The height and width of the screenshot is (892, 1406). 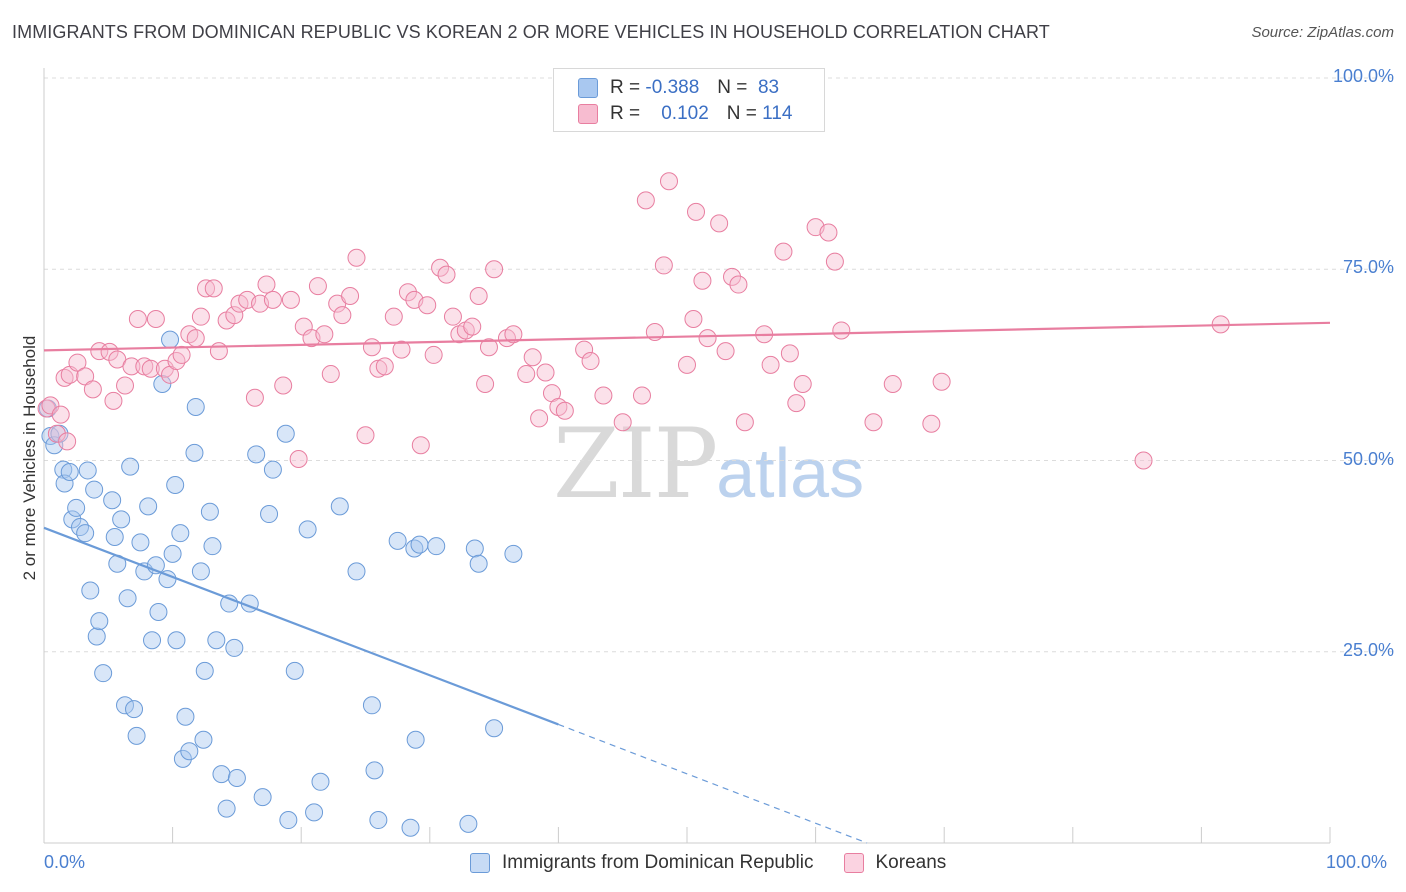 What do you see at coordinates (642, 863) in the screenshot?
I see `legend-item-dominican: Immigrants from Dominican Republic` at bounding box center [642, 863].